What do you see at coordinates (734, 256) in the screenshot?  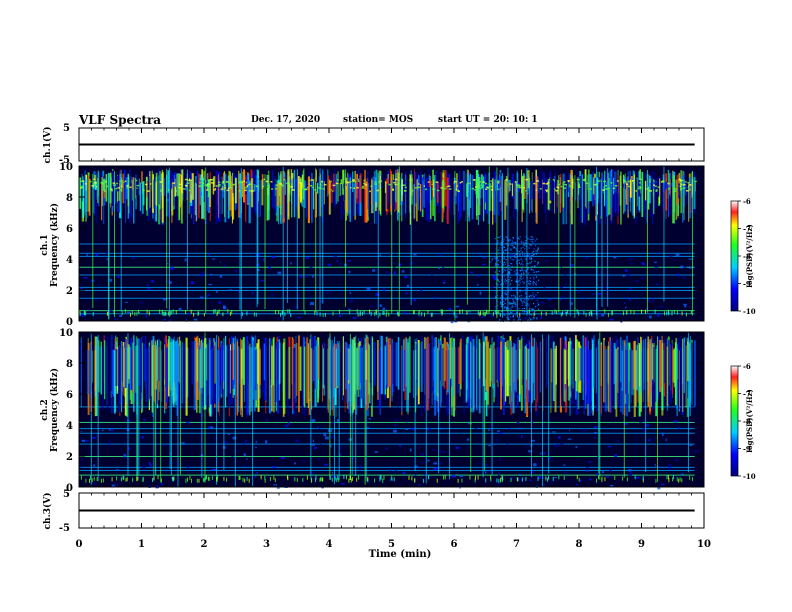 I see `ch1-colorbar` at bounding box center [734, 256].